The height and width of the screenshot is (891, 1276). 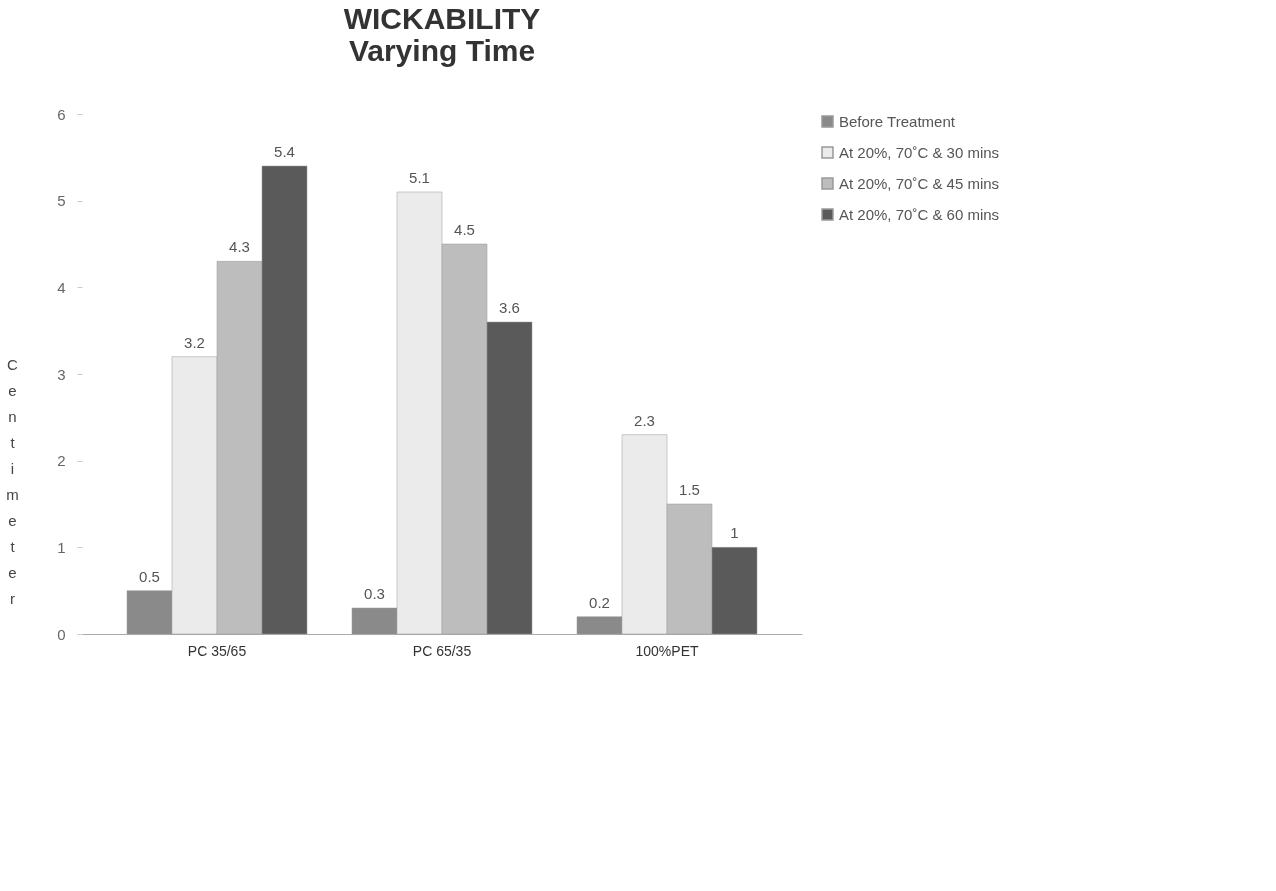 What do you see at coordinates (919, 152) in the screenshot?
I see `legend-label: At 20%, 70˚C & 30 mins` at bounding box center [919, 152].